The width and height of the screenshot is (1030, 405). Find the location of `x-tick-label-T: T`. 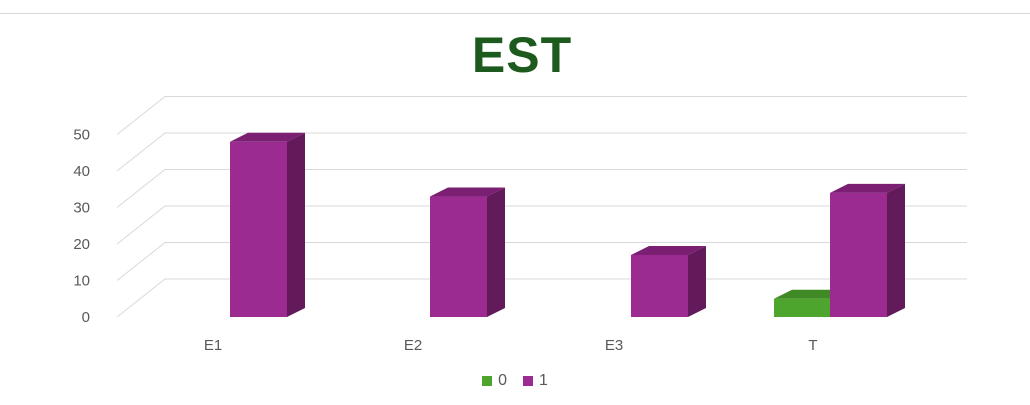

x-tick-label-T: T is located at coordinates (812, 345).